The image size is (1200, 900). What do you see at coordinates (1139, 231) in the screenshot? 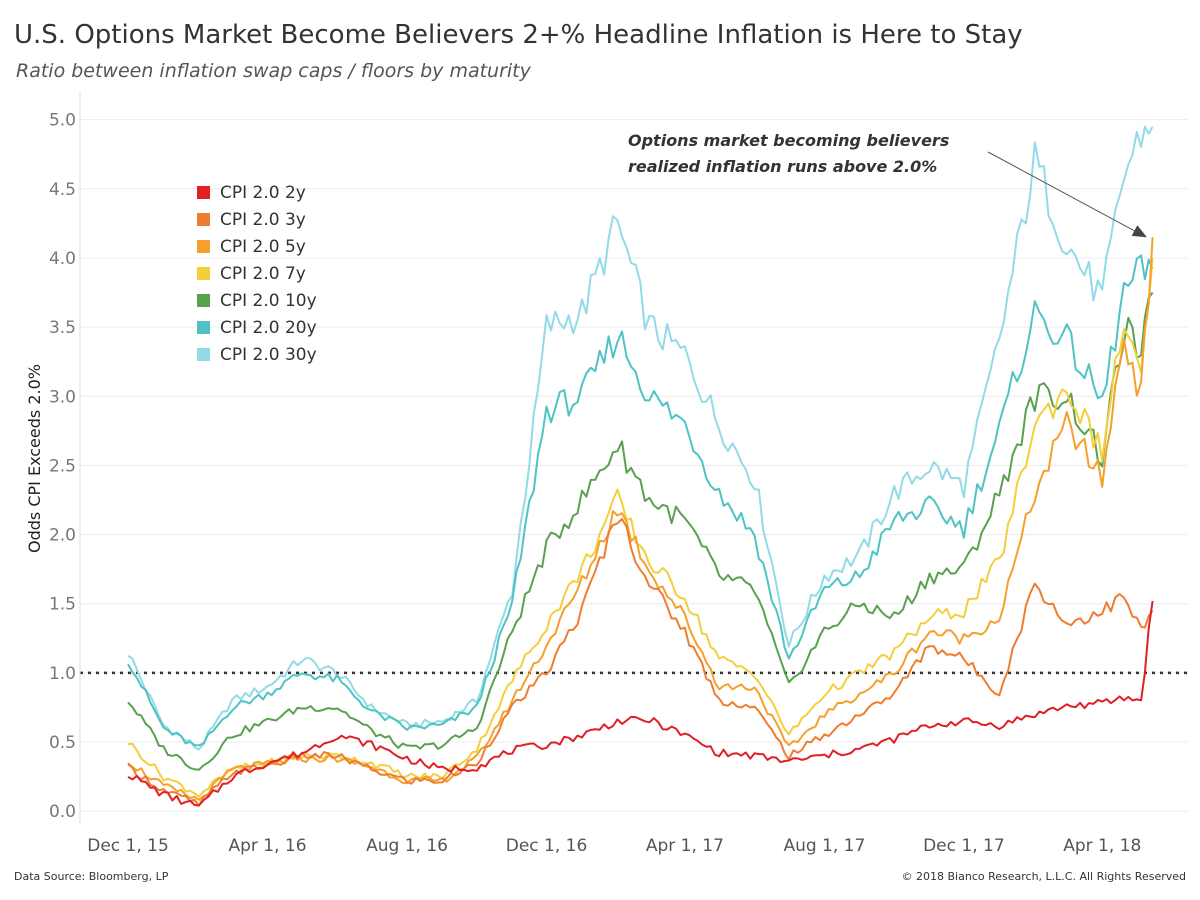
I see `annotation-arrow-head` at bounding box center [1139, 231].